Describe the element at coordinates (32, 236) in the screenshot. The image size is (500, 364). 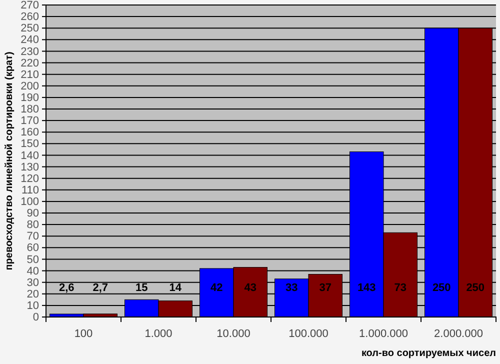
I see `y-tick-label: 70` at that location.